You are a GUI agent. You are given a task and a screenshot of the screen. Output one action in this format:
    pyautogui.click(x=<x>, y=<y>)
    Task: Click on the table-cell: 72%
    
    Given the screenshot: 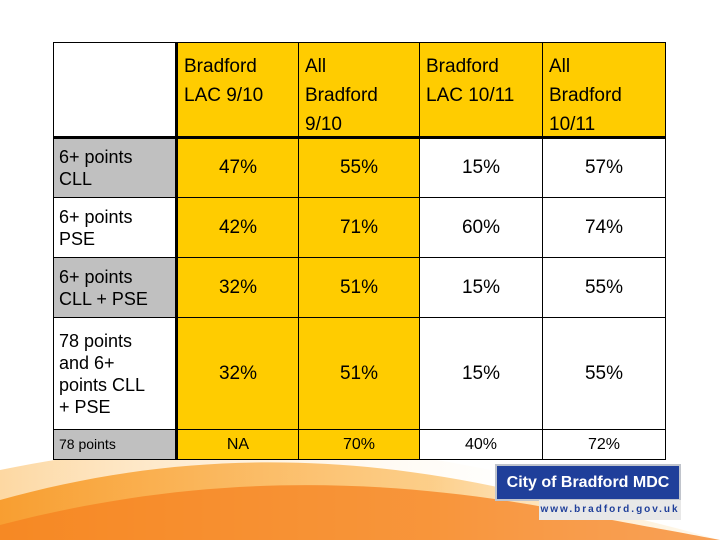 What is the action you would take?
    pyautogui.click(x=604, y=444)
    